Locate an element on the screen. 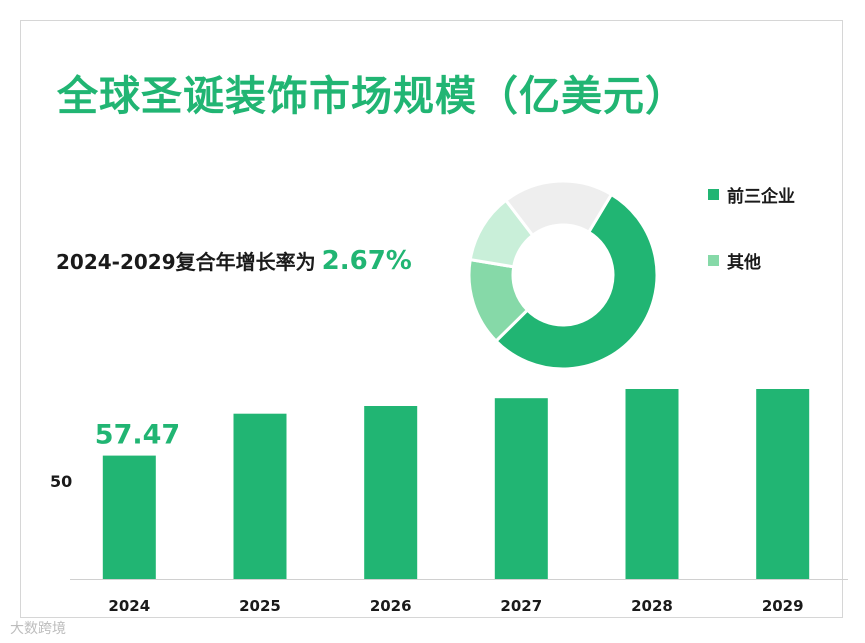 This screenshot has height=643, width=865. cagr-value: 2.67% is located at coordinates (366, 261).